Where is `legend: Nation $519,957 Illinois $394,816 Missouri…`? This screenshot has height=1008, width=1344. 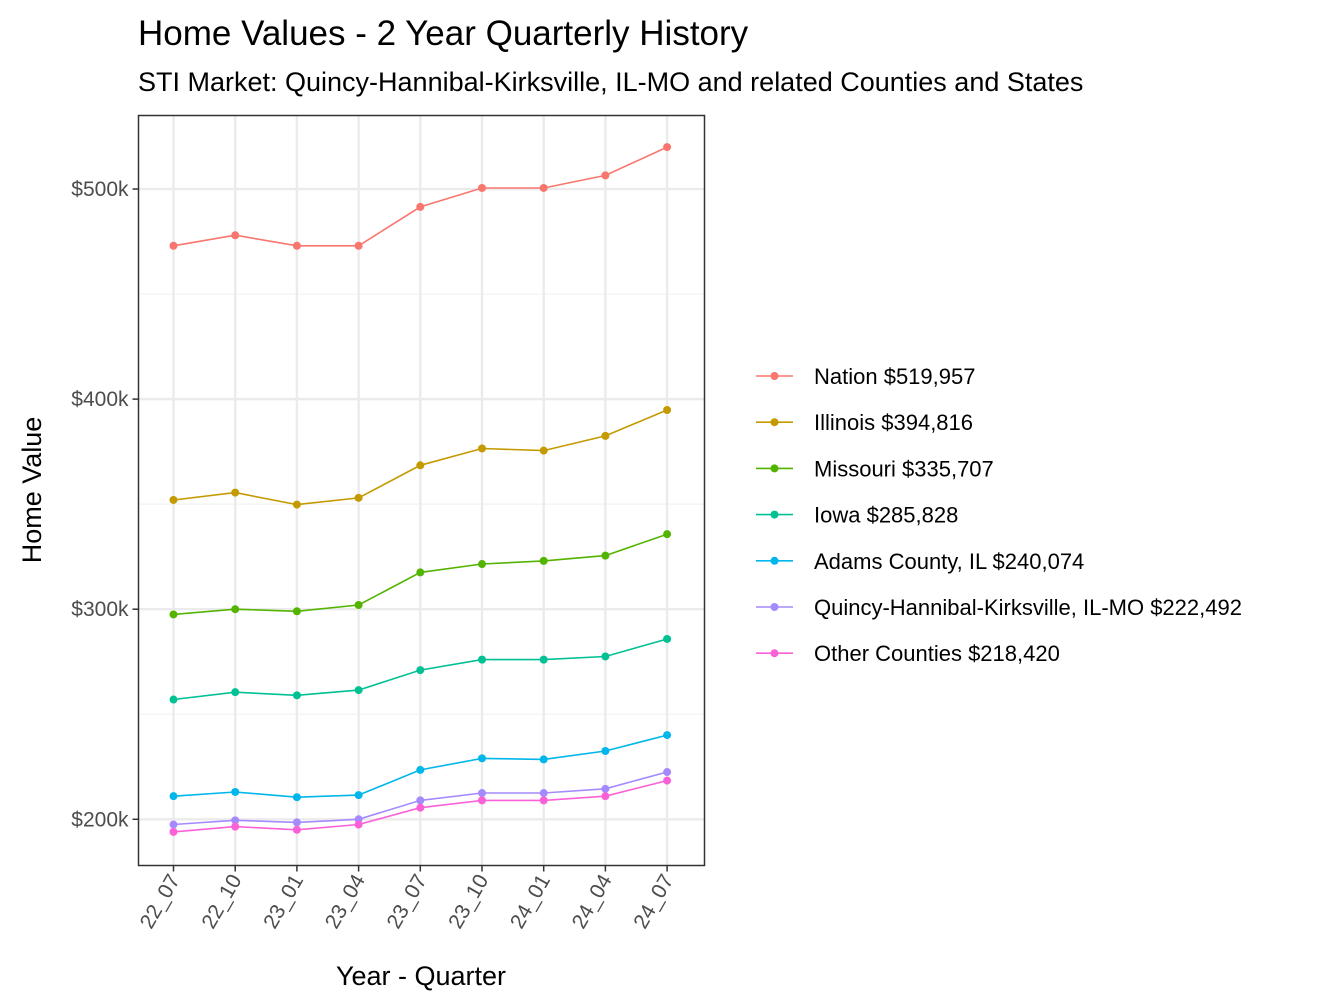 legend: Nation $519,957 Illinois $394,816 Missouri… is located at coordinates (999, 515).